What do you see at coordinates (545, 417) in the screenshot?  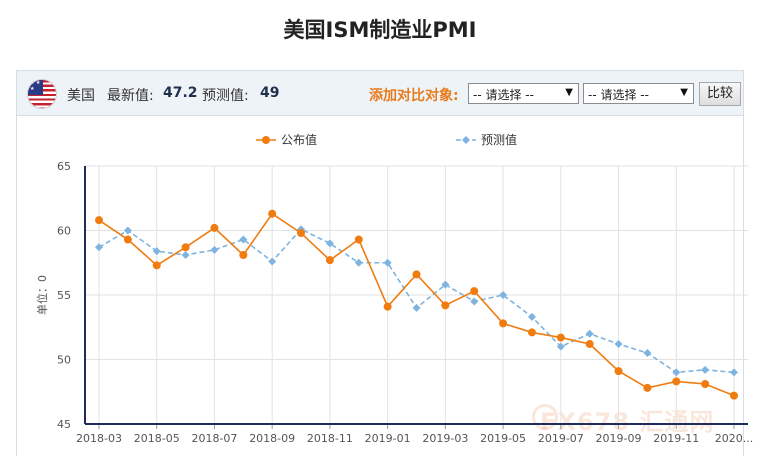 I see `watermark-logo-icon` at bounding box center [545, 417].